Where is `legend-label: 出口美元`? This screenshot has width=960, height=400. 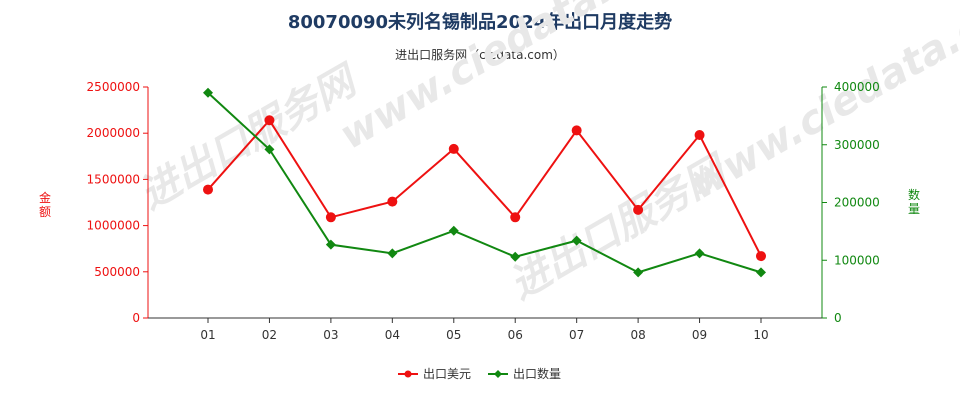 legend-label: 出口美元 is located at coordinates (447, 374).